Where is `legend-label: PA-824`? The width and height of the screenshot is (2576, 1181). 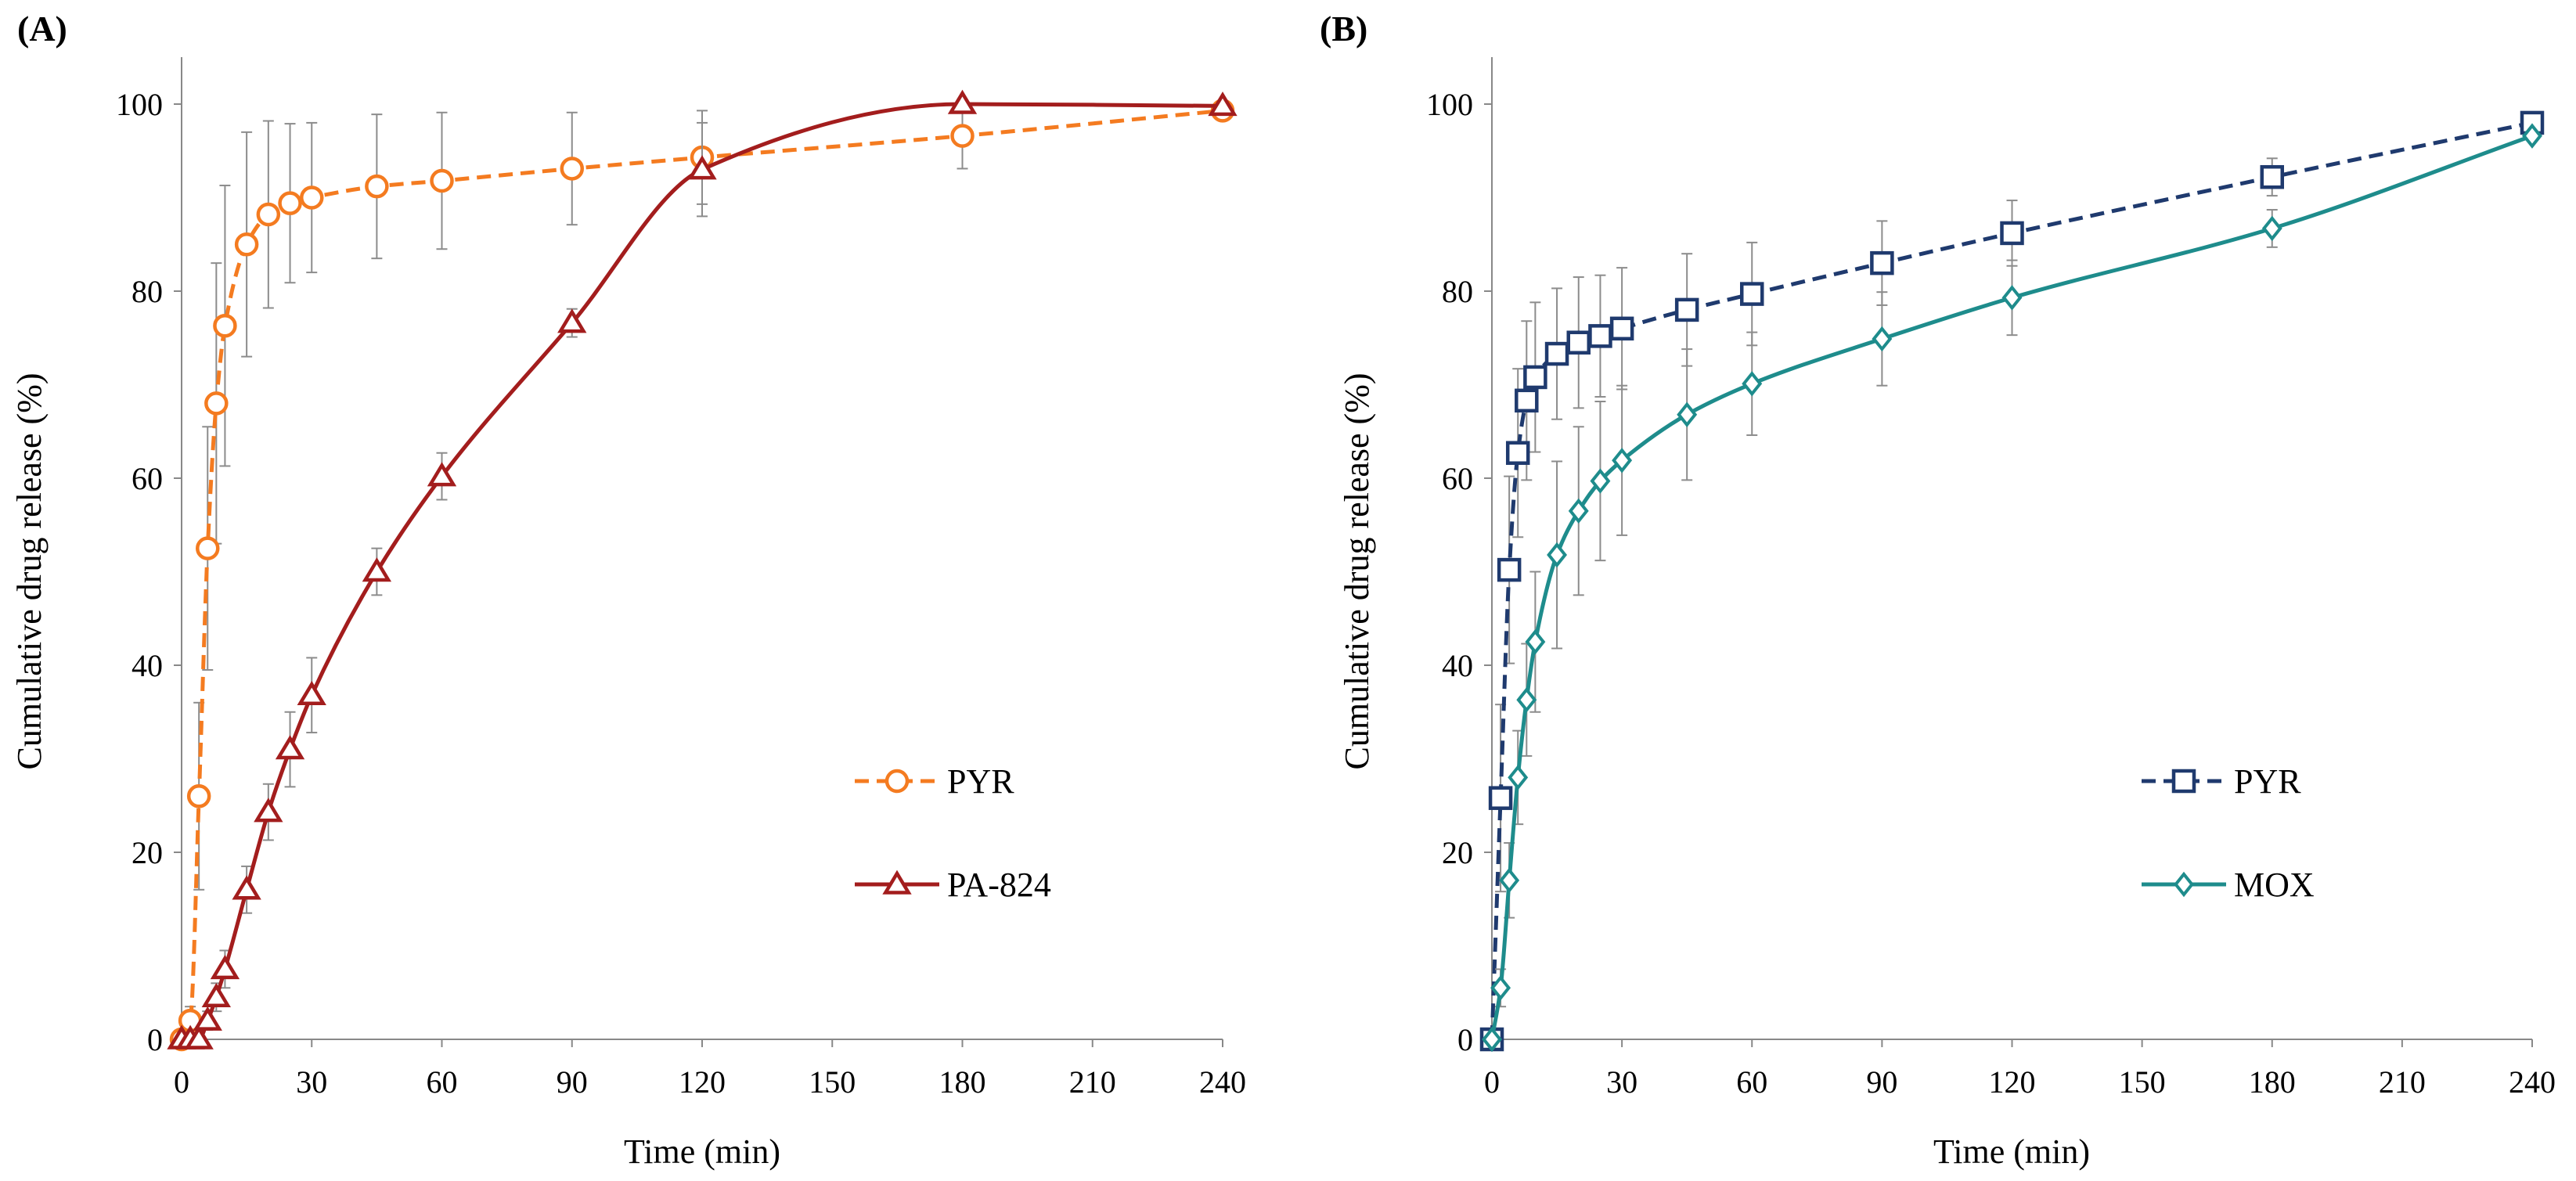
legend-label: PA-824 is located at coordinates (999, 885).